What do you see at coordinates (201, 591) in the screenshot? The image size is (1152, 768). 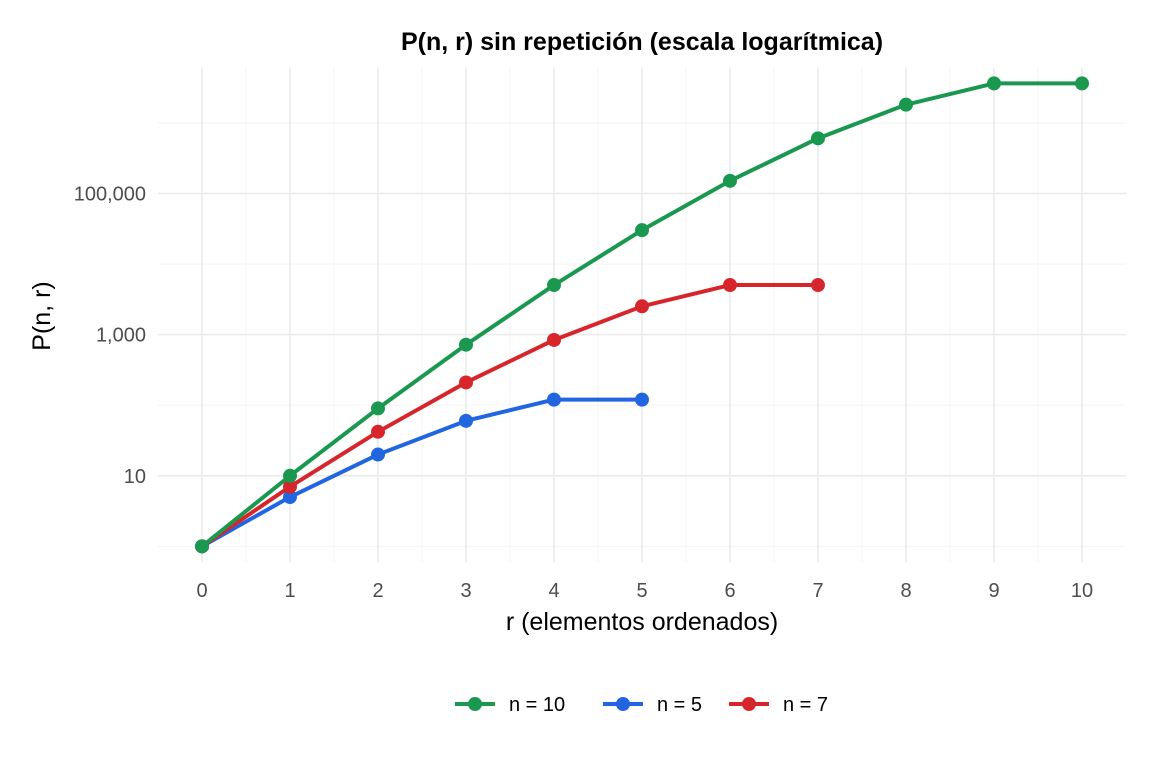 I see `x-tick-label: 0` at bounding box center [201, 591].